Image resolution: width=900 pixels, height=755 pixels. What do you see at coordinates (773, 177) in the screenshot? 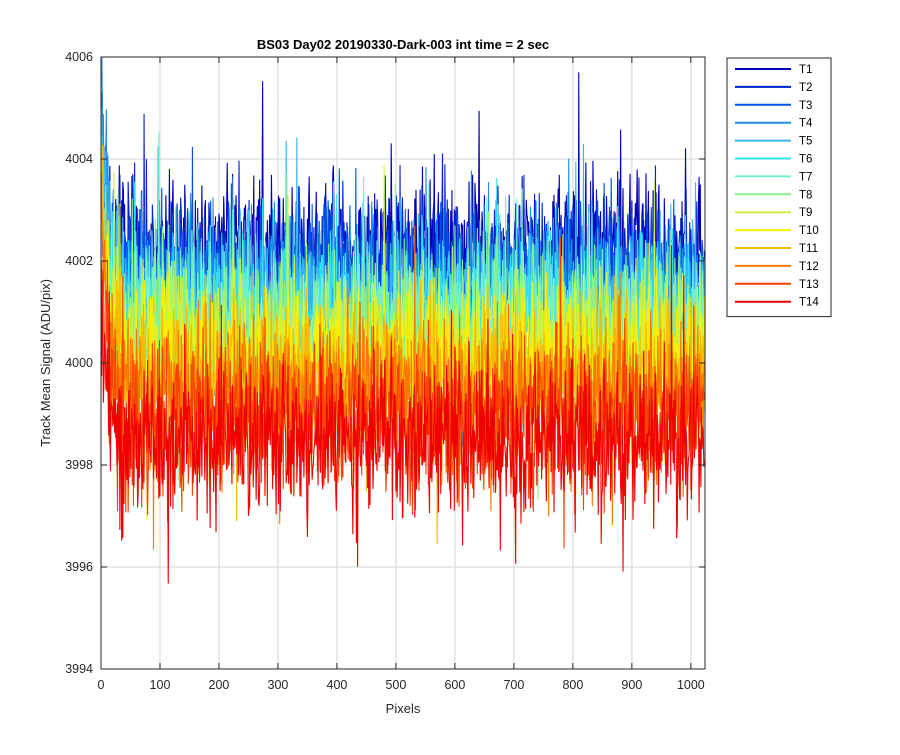
I see `legend-item-t7: T7` at bounding box center [773, 177].